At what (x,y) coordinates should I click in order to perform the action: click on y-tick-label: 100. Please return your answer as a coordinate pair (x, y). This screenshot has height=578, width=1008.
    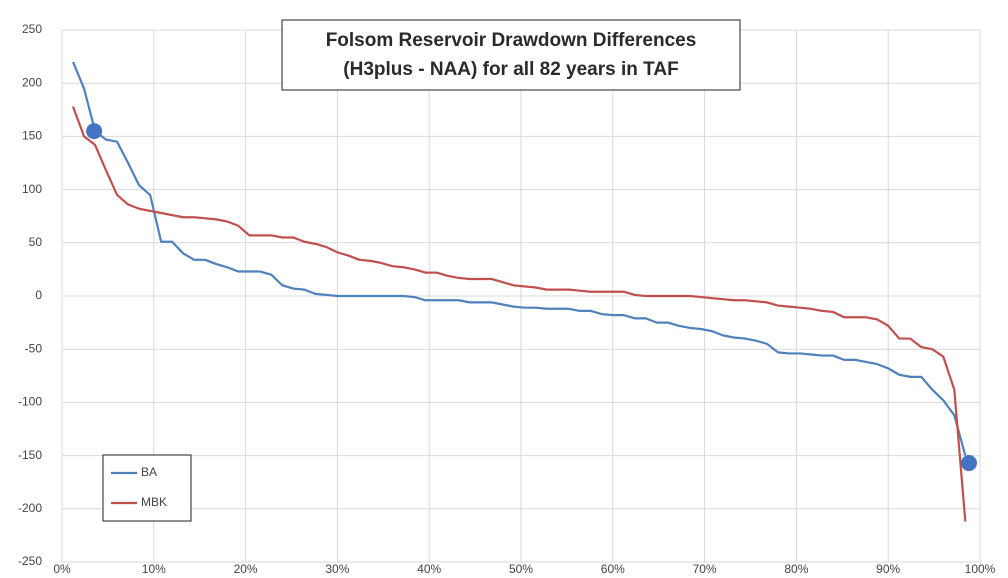
    Looking at the image, I should click on (32, 189).